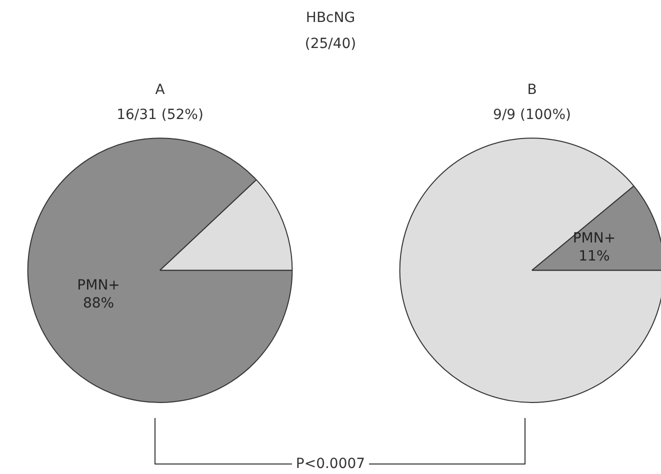 Image resolution: width=661 pixels, height=474 pixels. What do you see at coordinates (532, 114) in the screenshot?
I see `chart-subtitle: 9/9 (100%)` at bounding box center [532, 114].